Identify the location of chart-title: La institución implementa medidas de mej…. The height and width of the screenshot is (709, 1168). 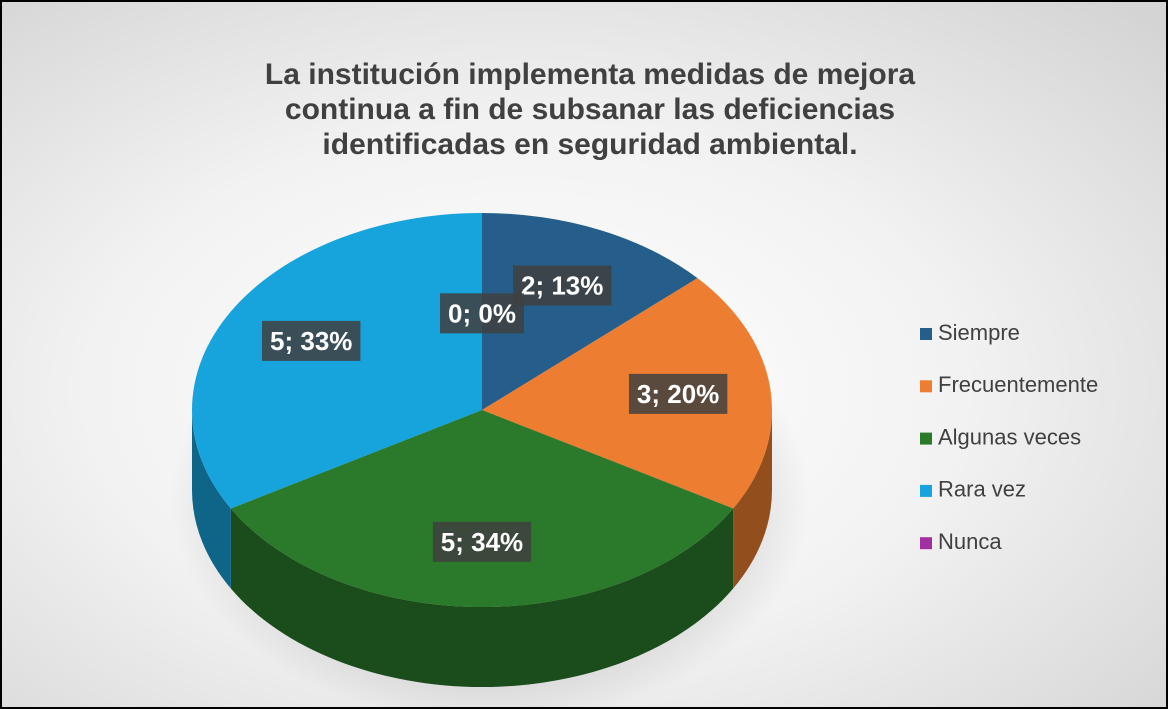
(590, 74).